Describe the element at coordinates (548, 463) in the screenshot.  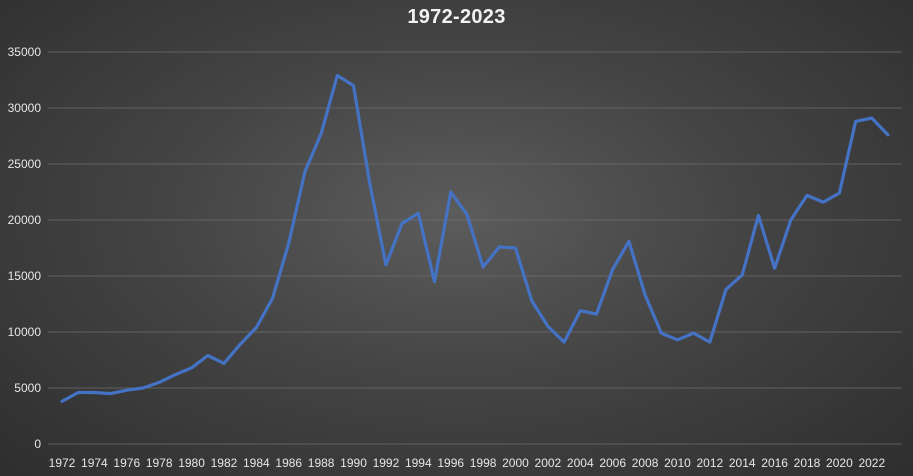
I see `x-tick-label: 2002` at that location.